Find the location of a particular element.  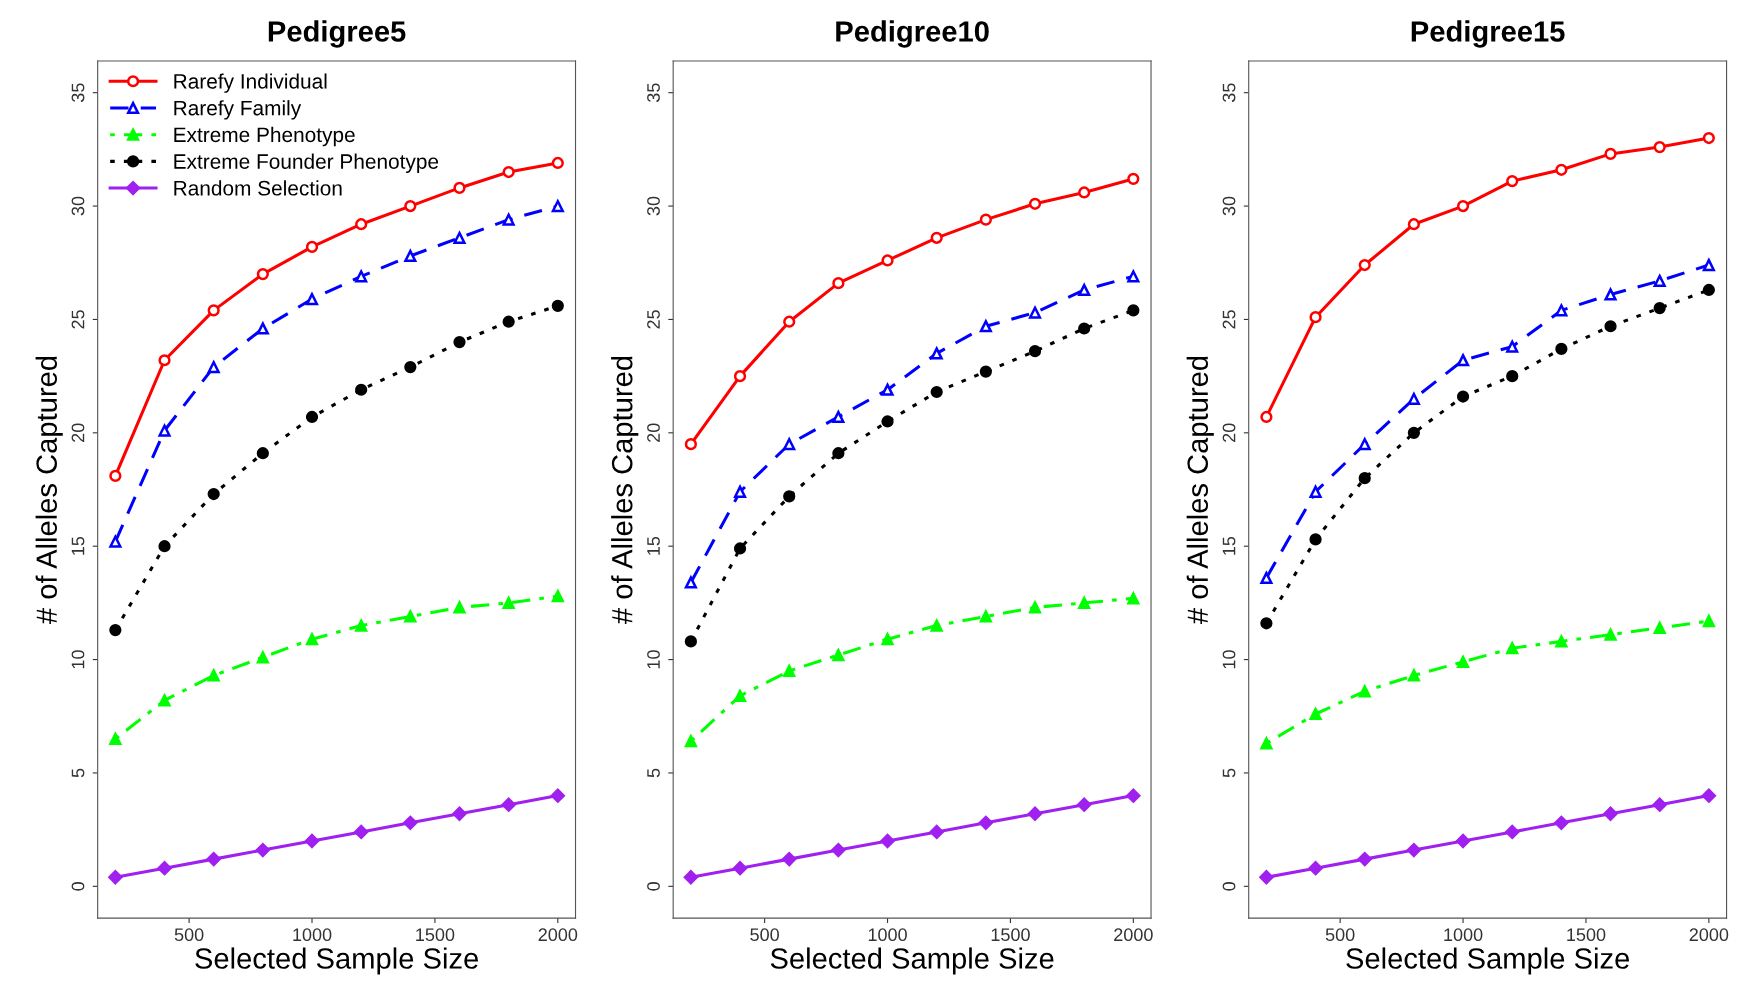

legend-label: Random Selection is located at coordinates (258, 188).